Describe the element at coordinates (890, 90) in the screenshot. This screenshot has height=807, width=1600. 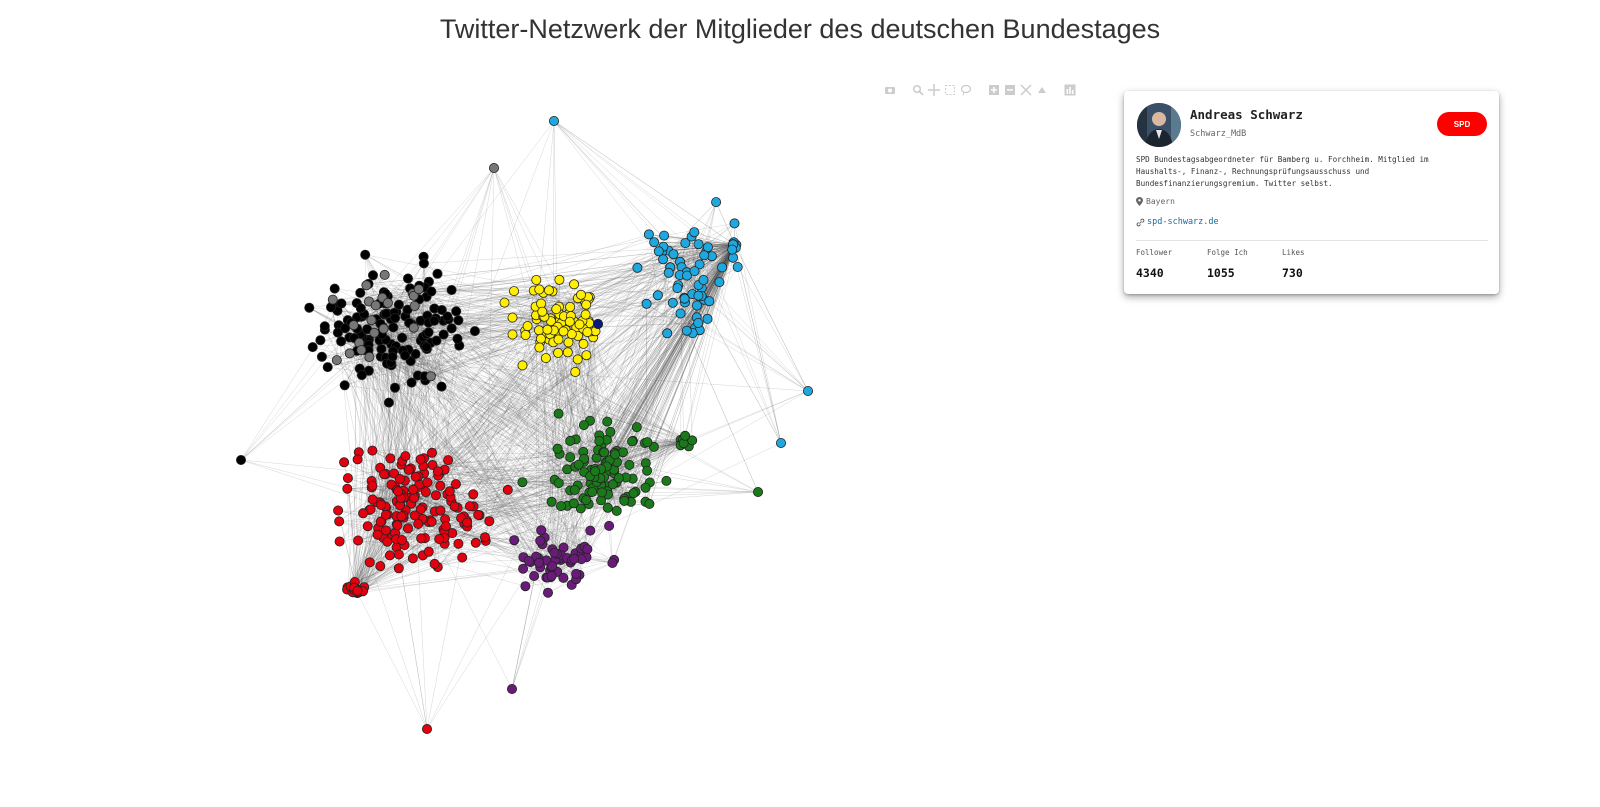
I see `camera-icon` at that location.